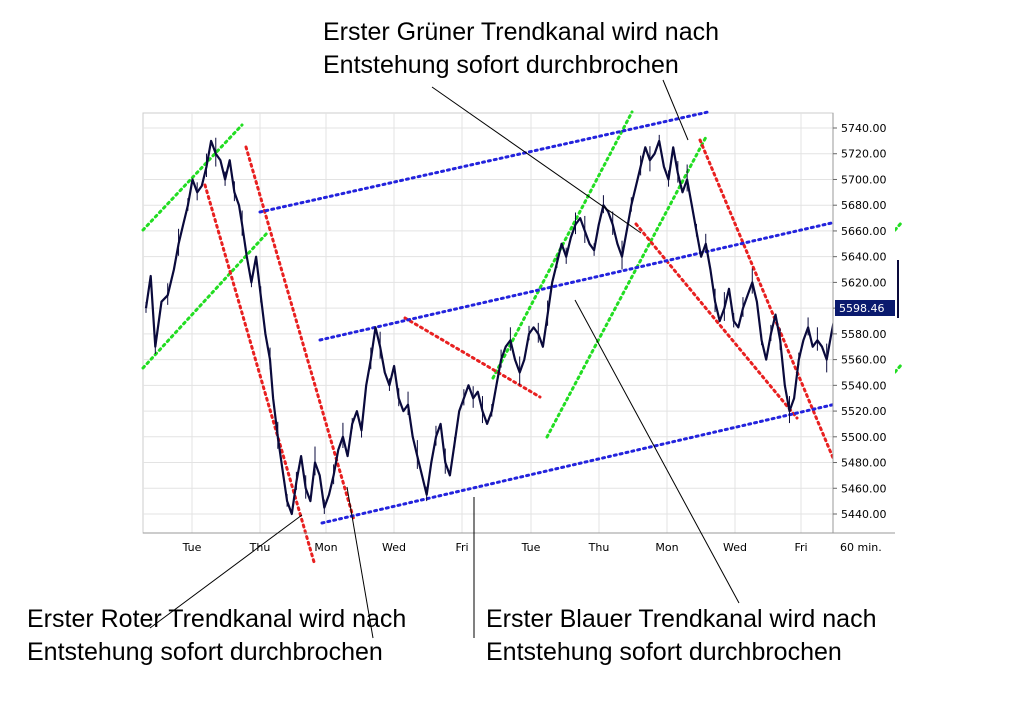 The width and height of the screenshot is (1020, 702). I want to click on y-tick-label: 5720.00, so click(864, 154).